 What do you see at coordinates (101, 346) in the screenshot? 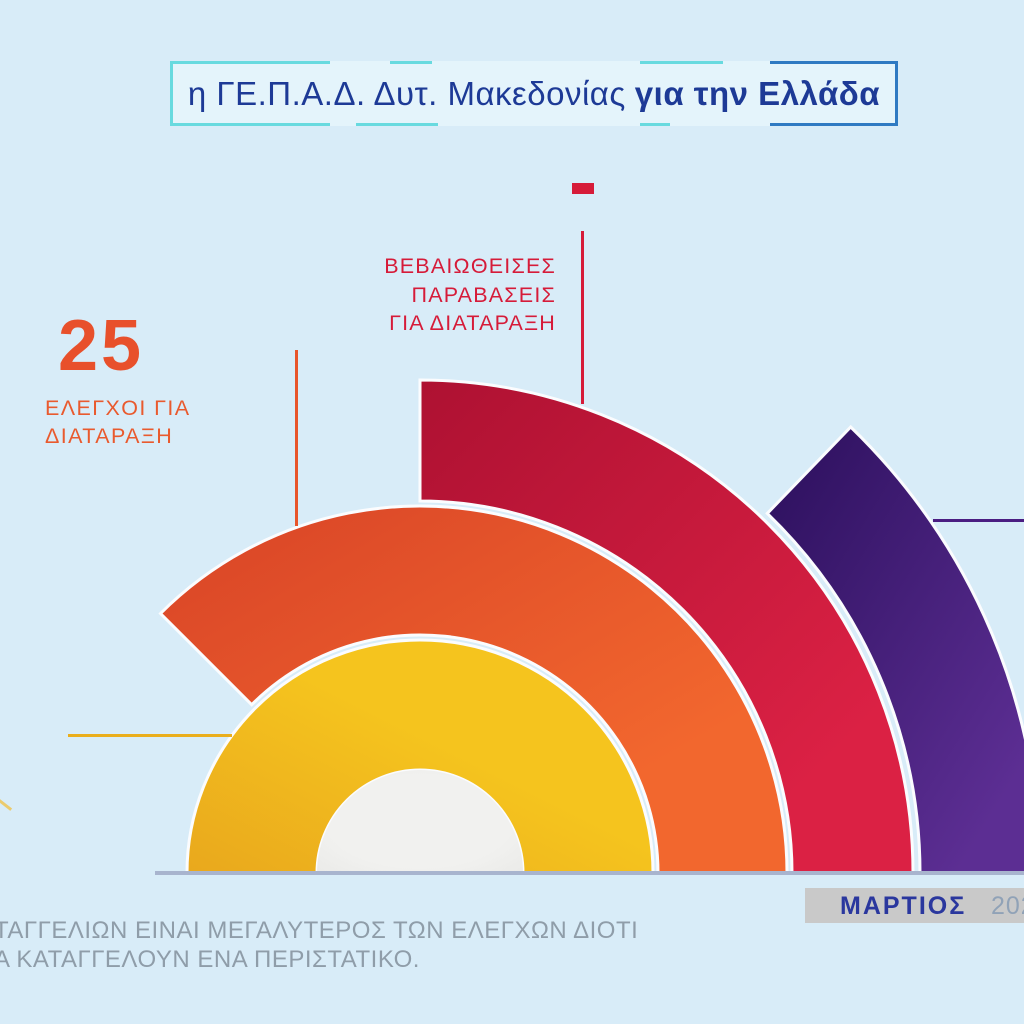
I see `checks-count: 25` at bounding box center [101, 346].